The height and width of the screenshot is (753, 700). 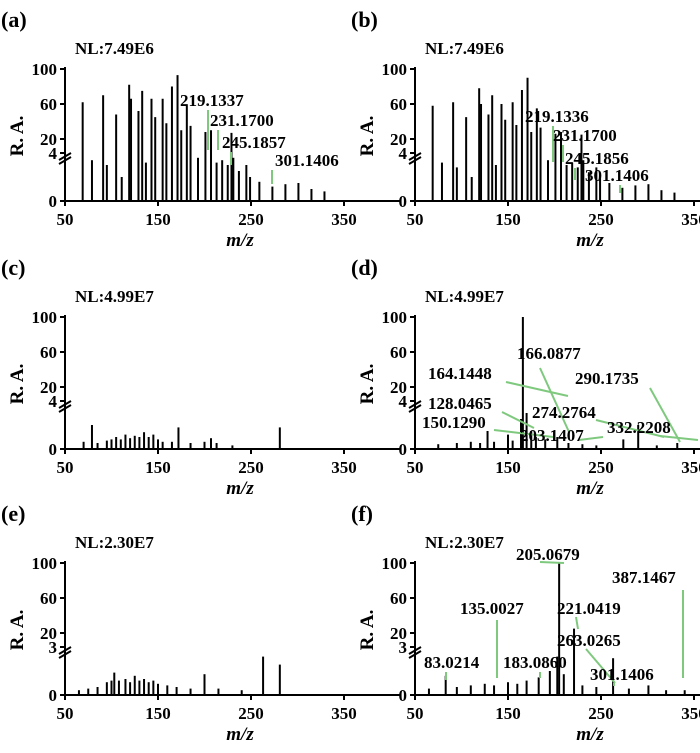 I want to click on peak-annotation: 245.1856, so click(x=597, y=158).